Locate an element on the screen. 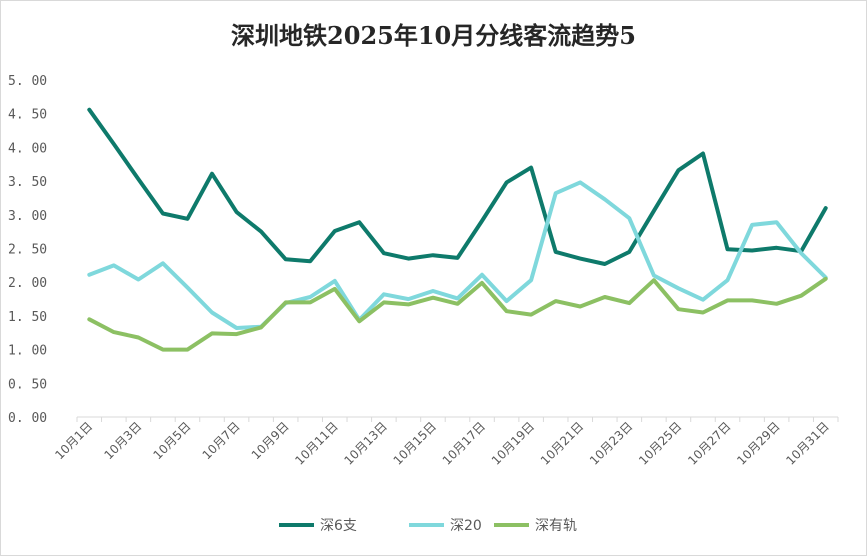 The image size is (867, 556). x-tick-label: 10月3日 is located at coordinates (122, 440).